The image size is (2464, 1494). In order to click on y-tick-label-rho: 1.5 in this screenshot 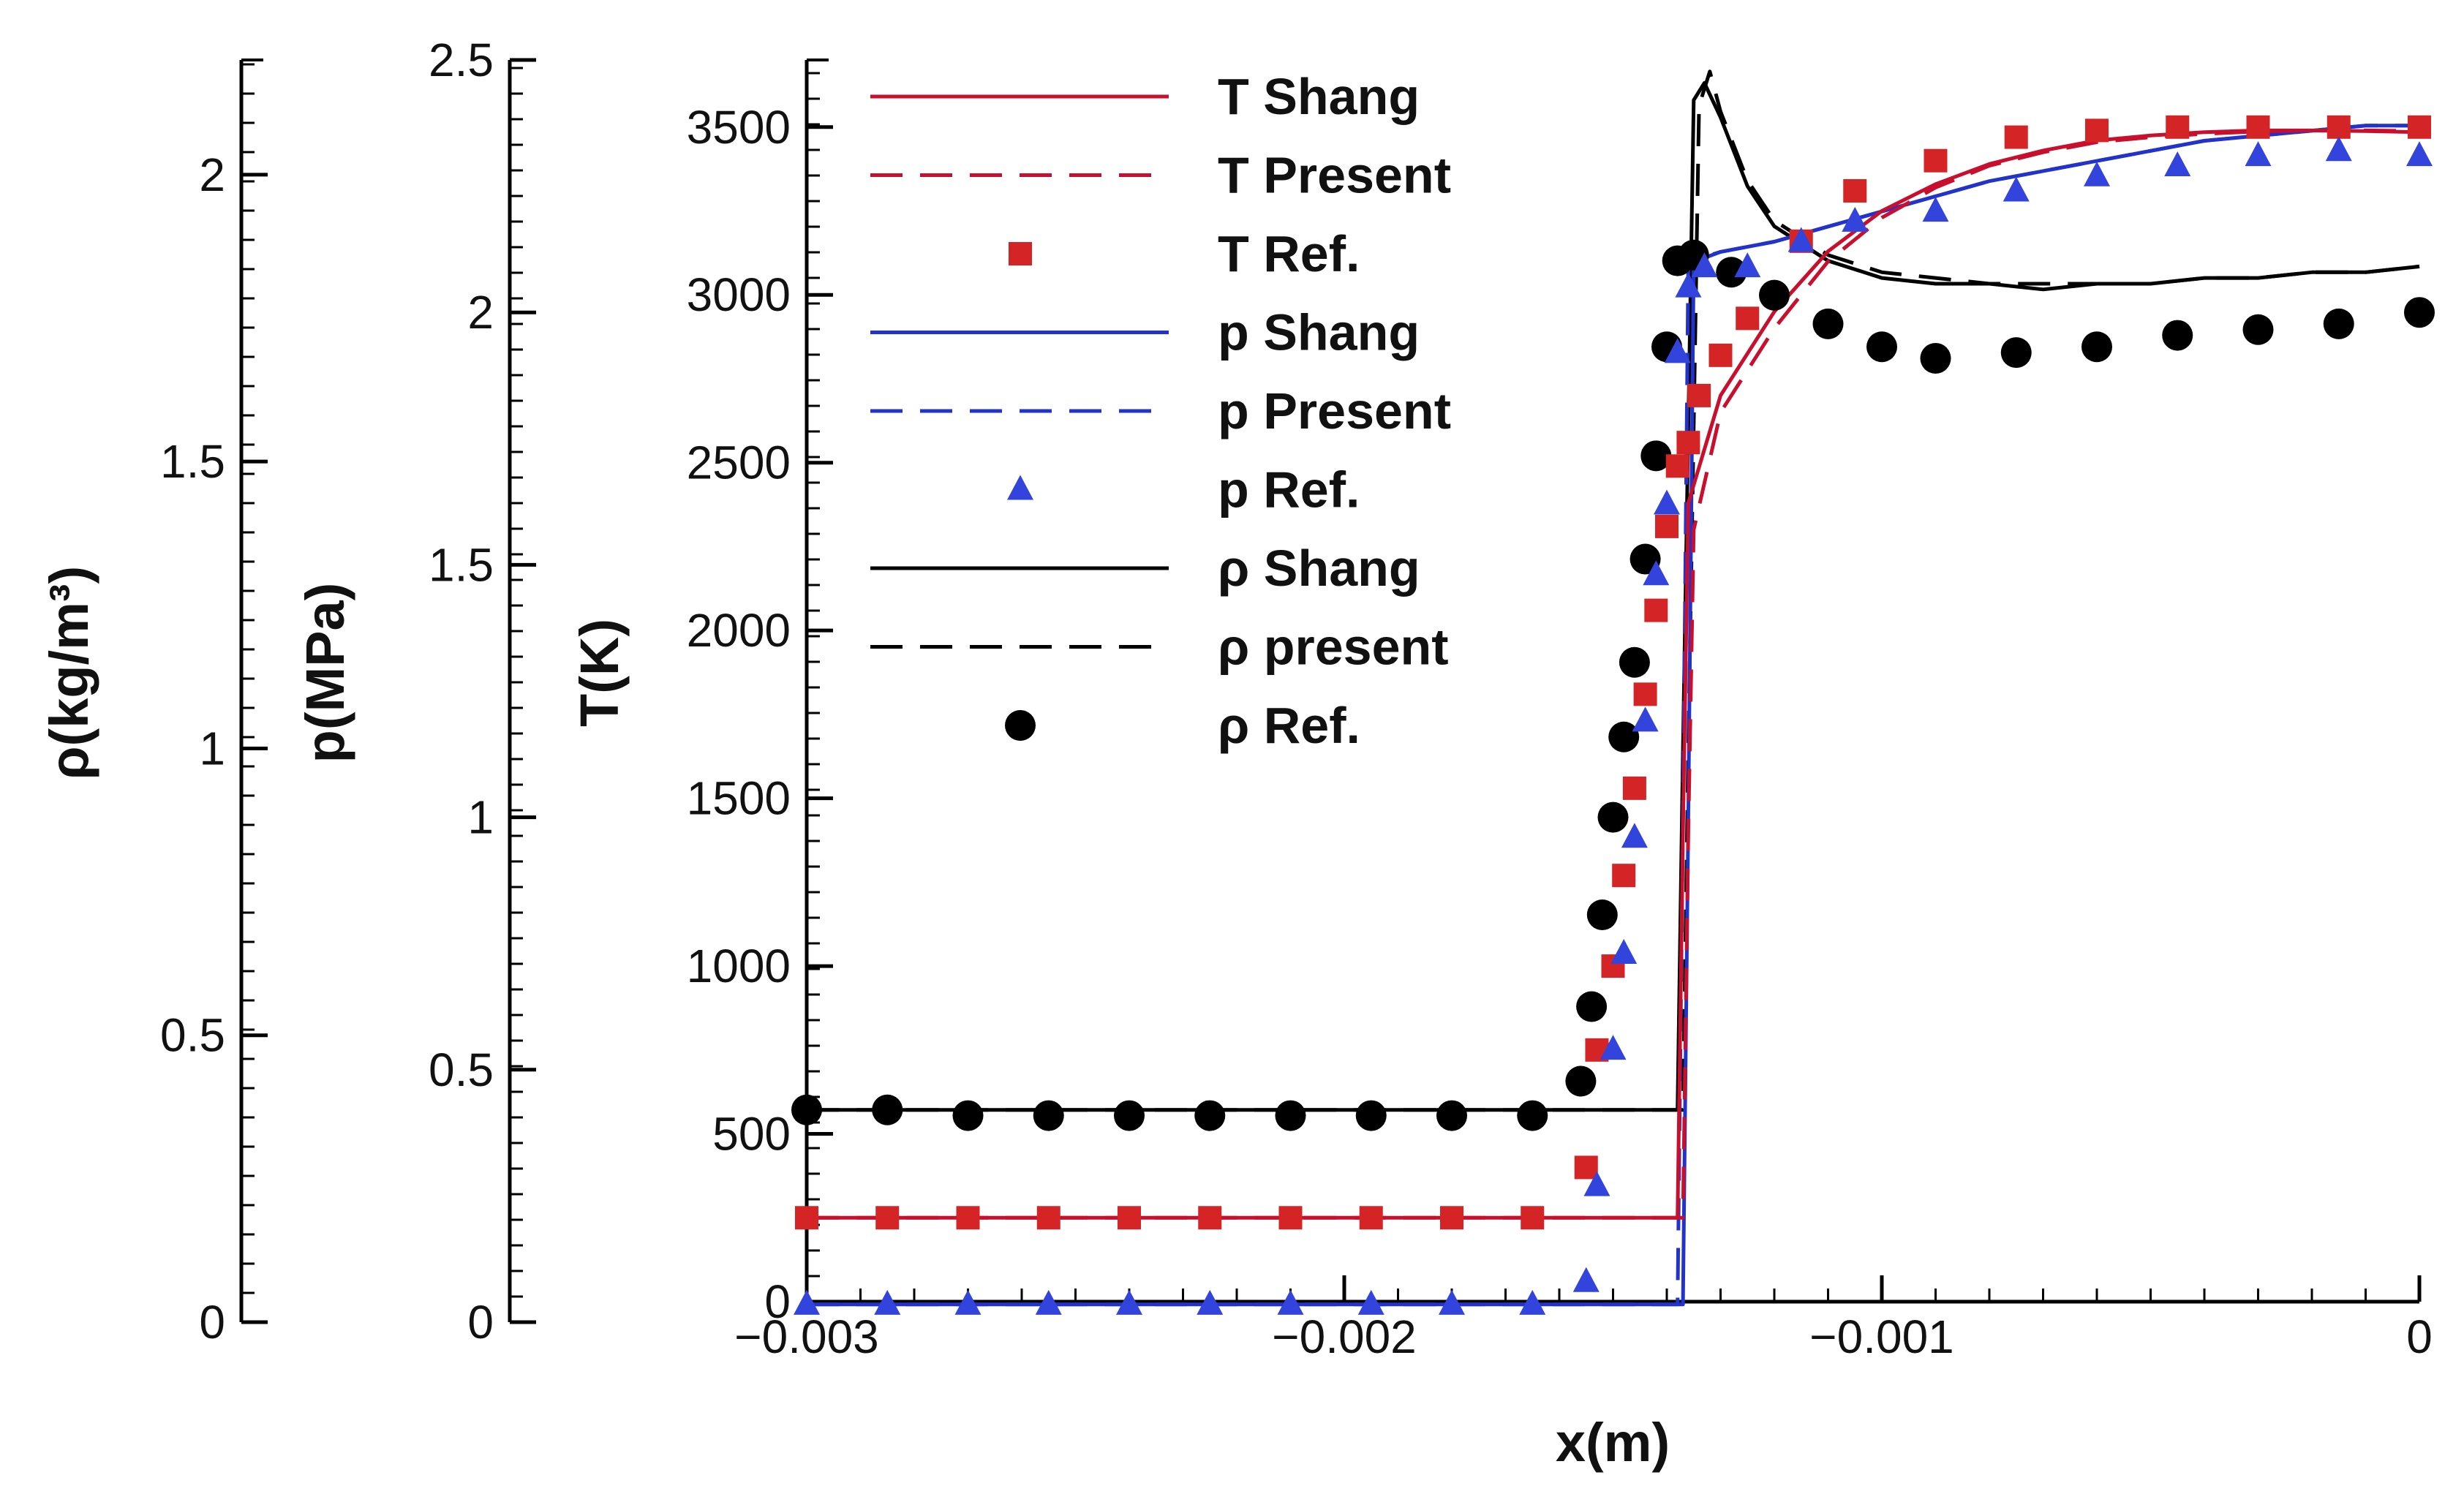, I will do `click(192, 461)`.